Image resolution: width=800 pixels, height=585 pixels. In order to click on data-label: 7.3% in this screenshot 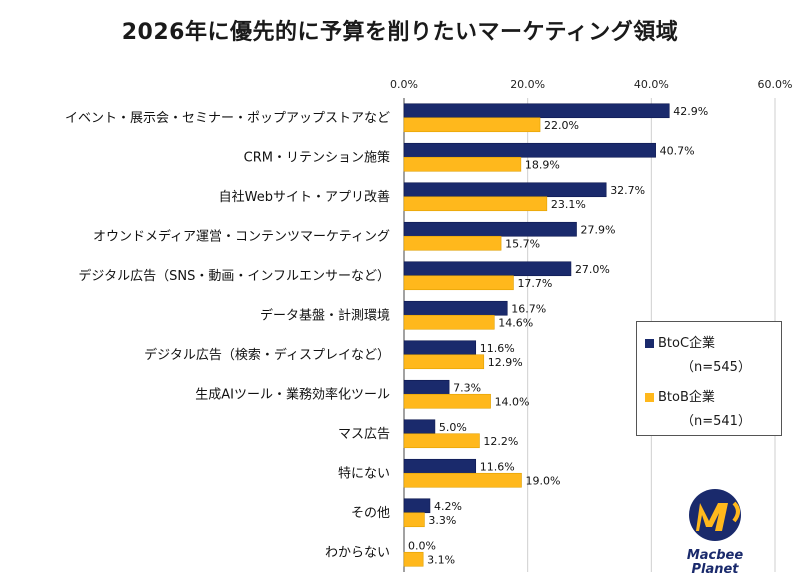, I will do `click(467, 387)`.